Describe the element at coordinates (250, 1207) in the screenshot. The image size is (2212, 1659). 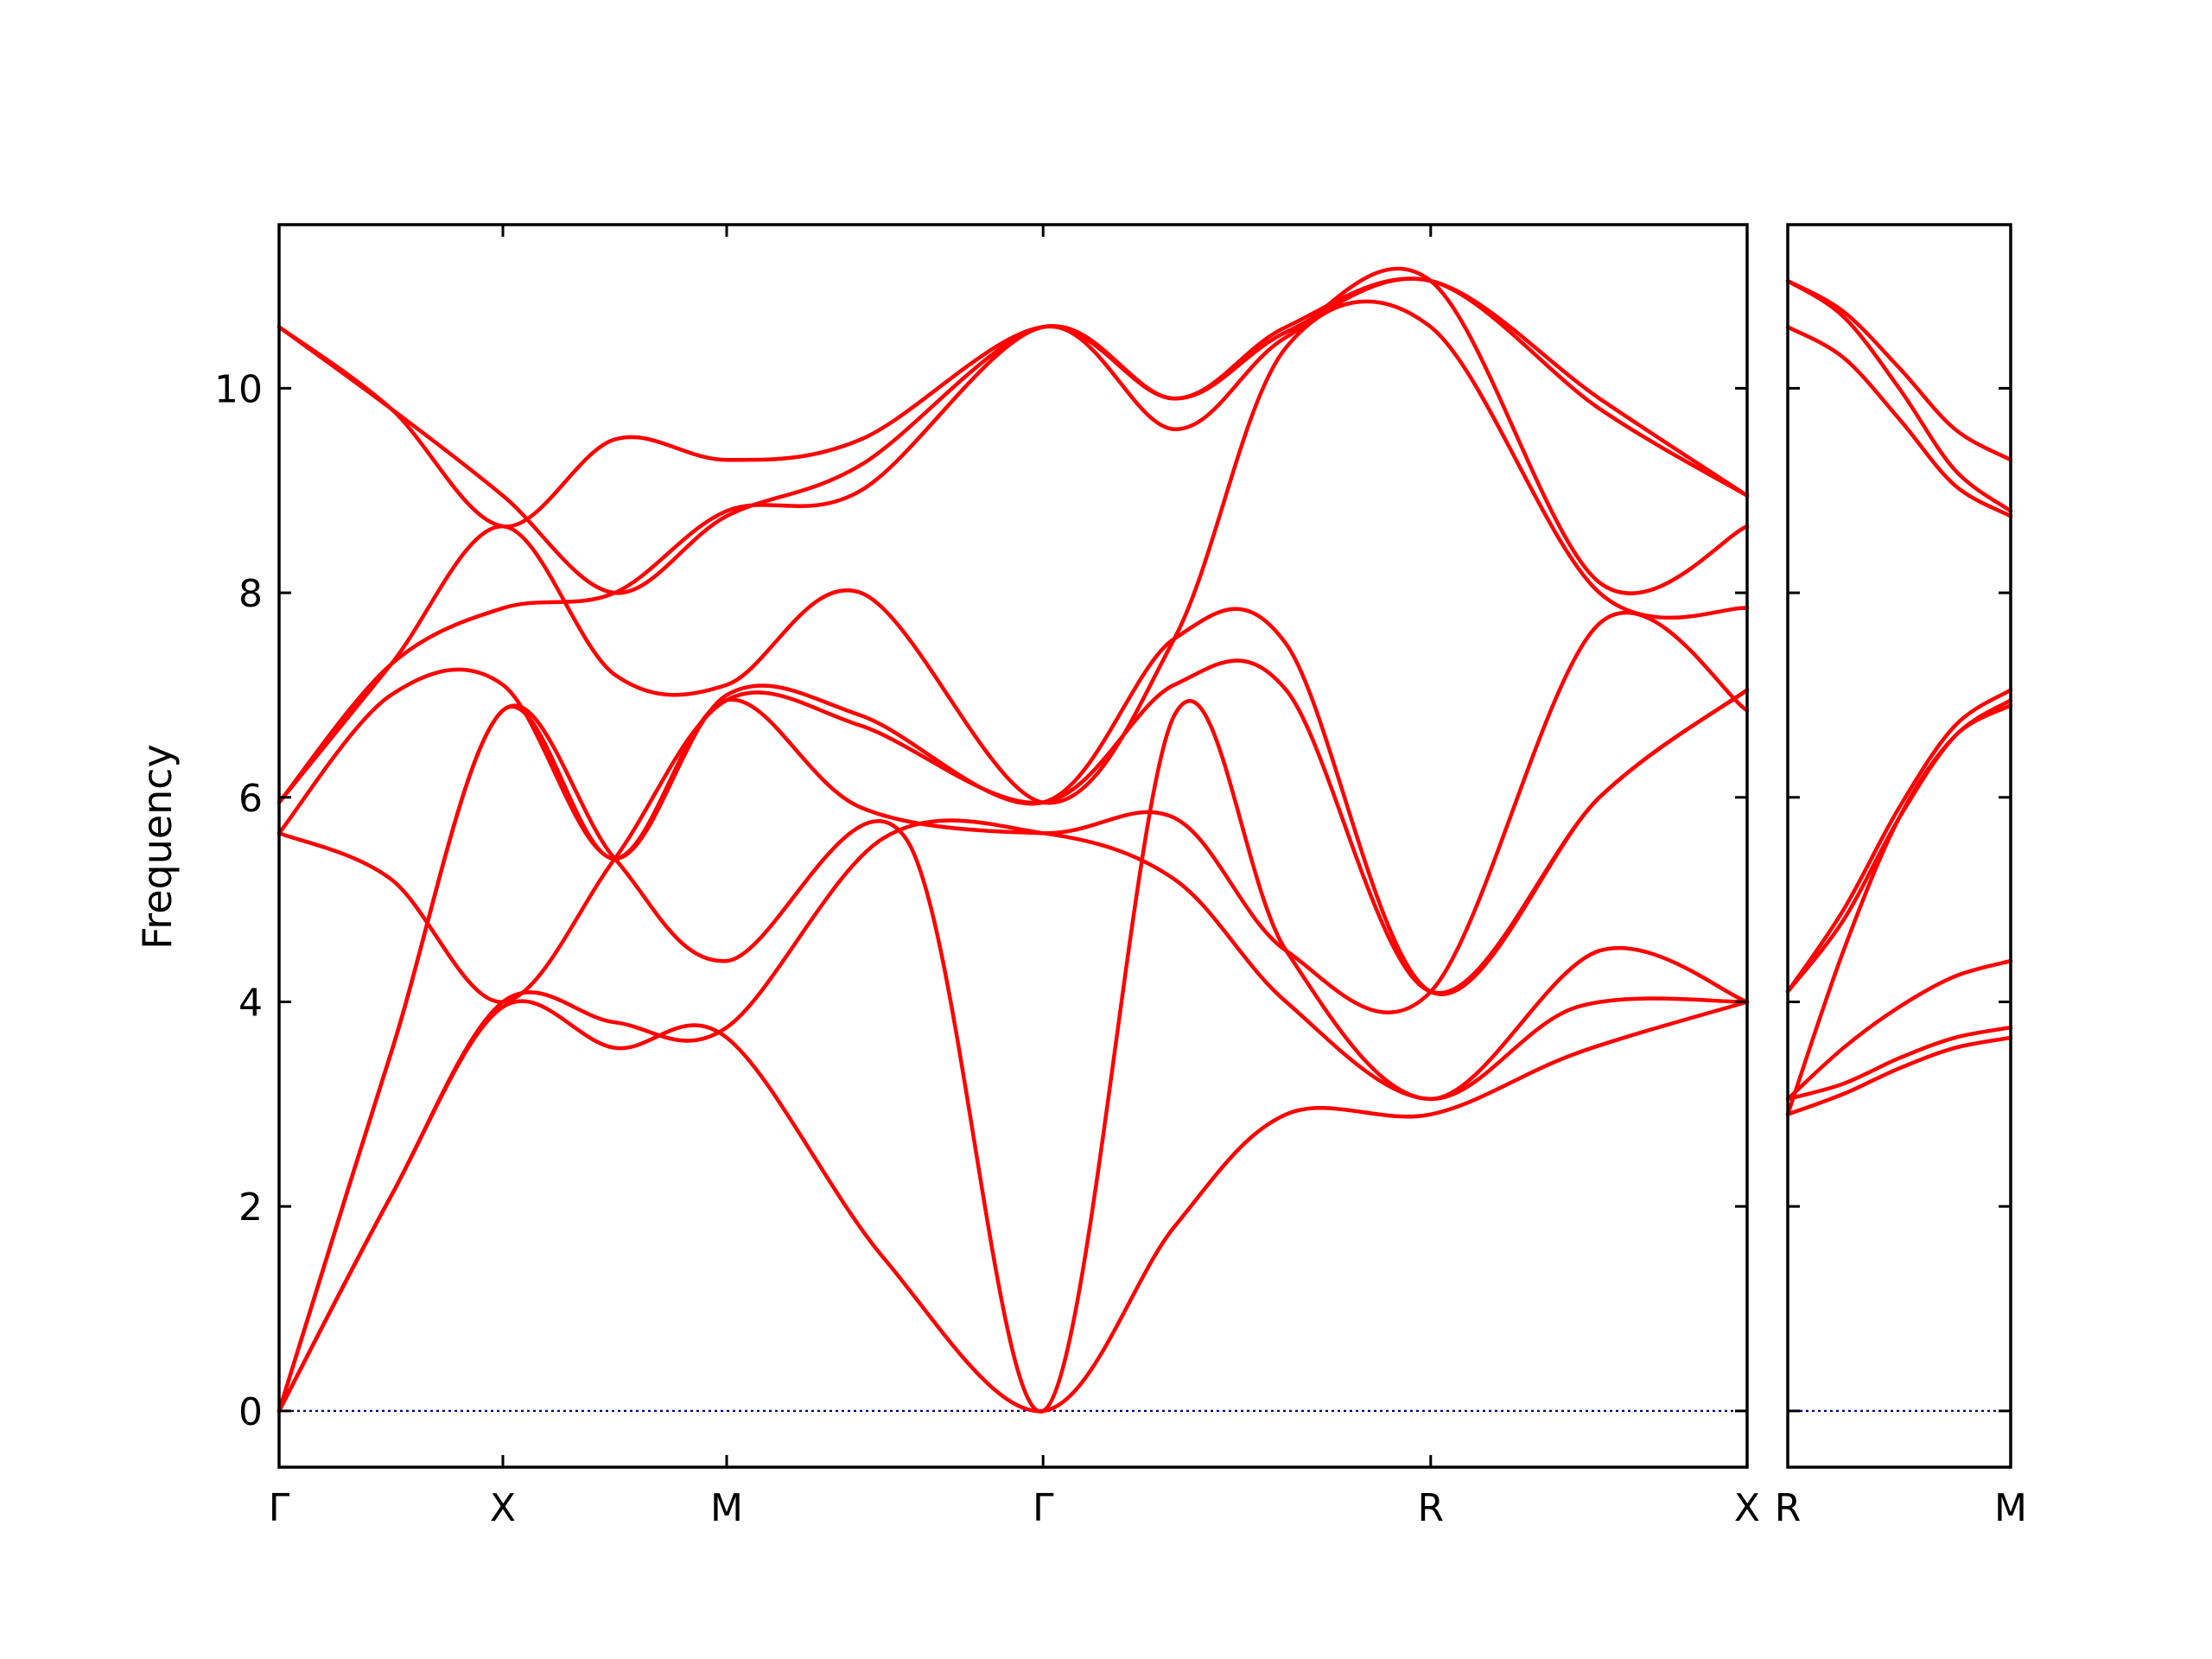
I see `y-tick-label: 2` at that location.